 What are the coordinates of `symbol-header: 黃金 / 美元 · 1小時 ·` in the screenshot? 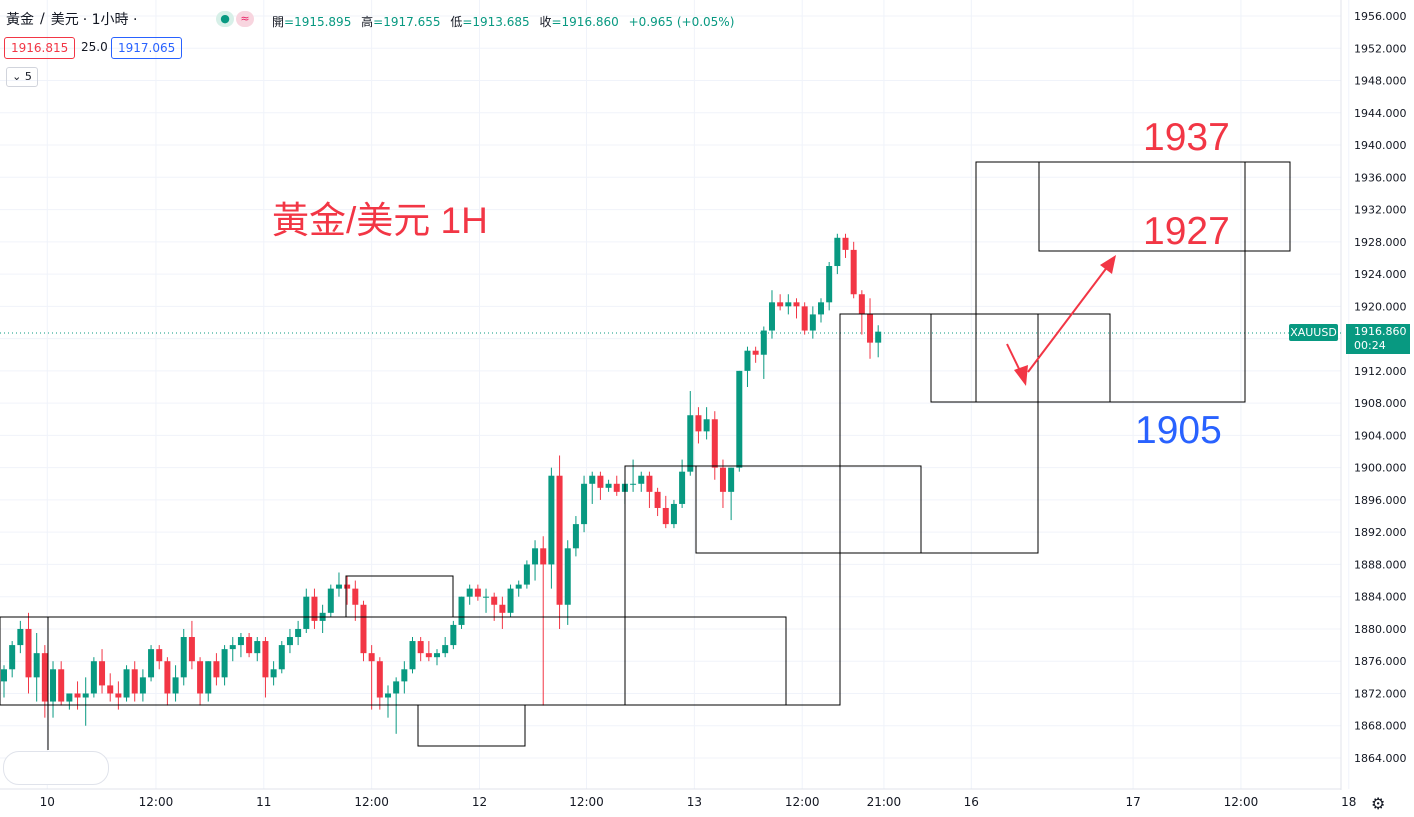 It's located at (71, 19).